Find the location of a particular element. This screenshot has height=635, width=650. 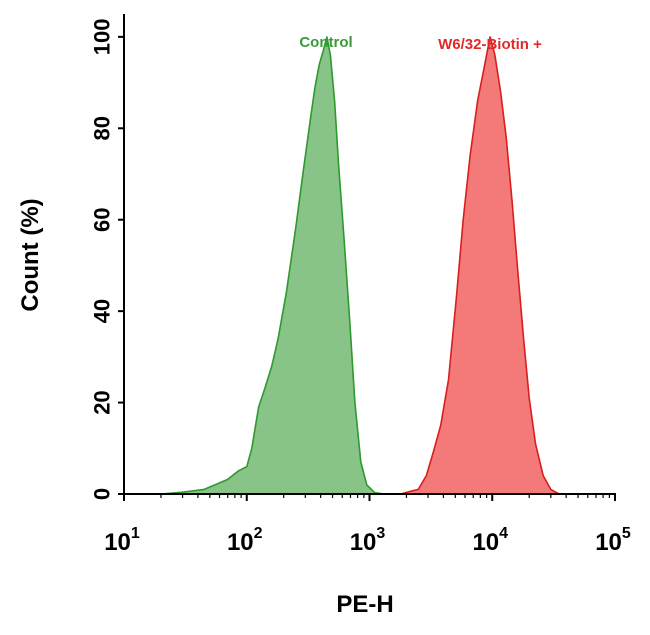

y-tick-label: 0 is located at coordinates (102, 494).